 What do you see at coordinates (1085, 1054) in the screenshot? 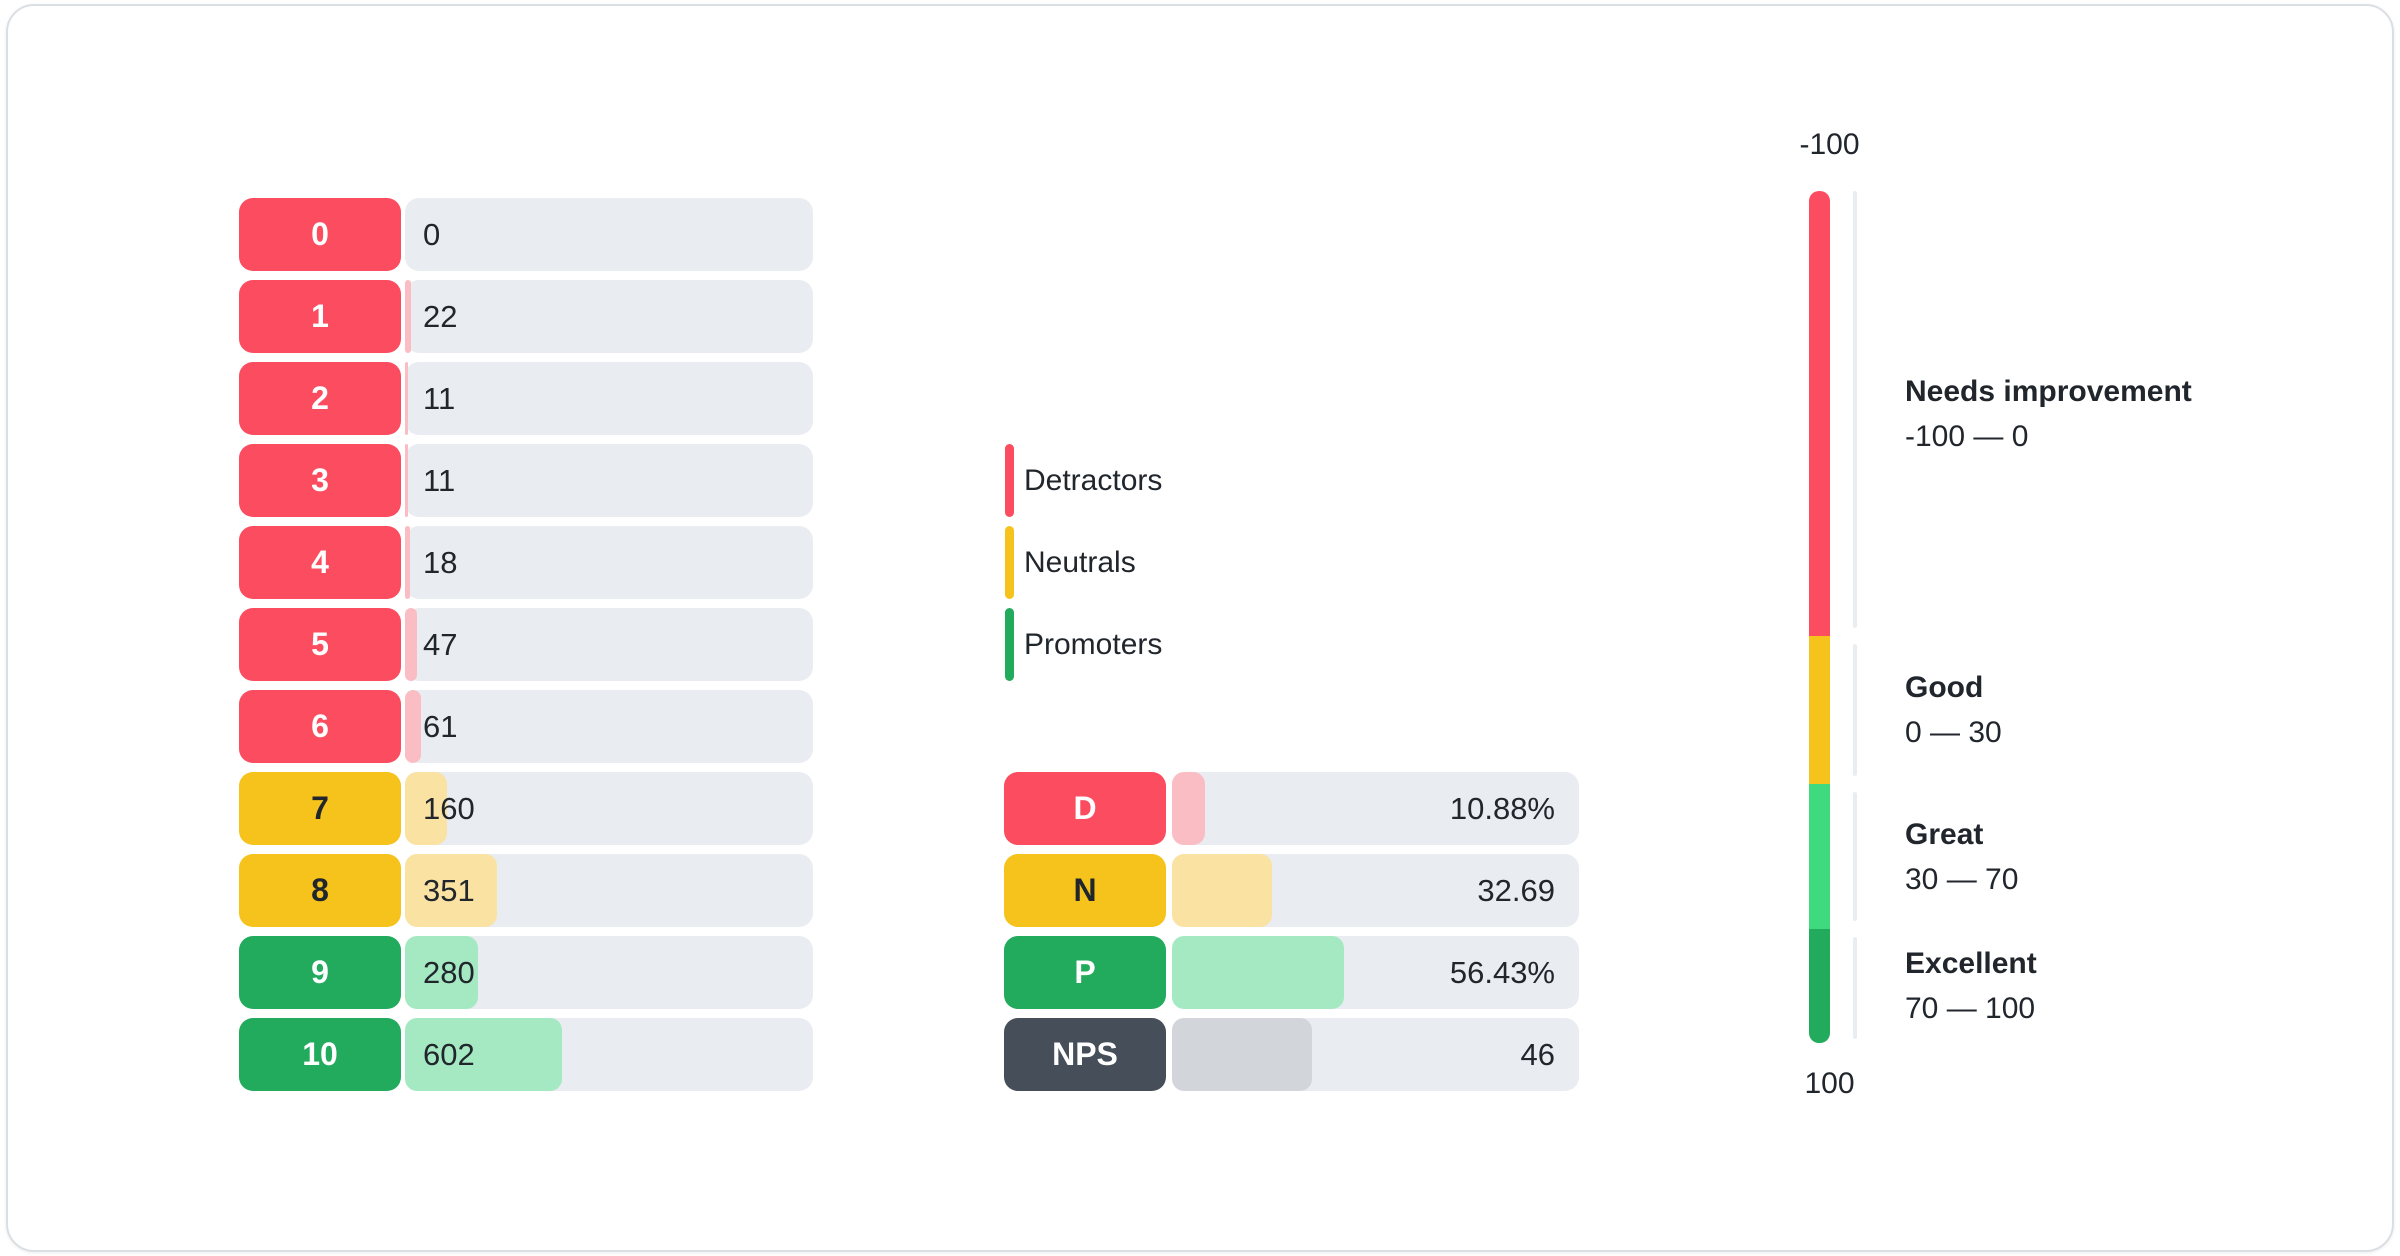
I see `summary-badge: NPS` at bounding box center [1085, 1054].